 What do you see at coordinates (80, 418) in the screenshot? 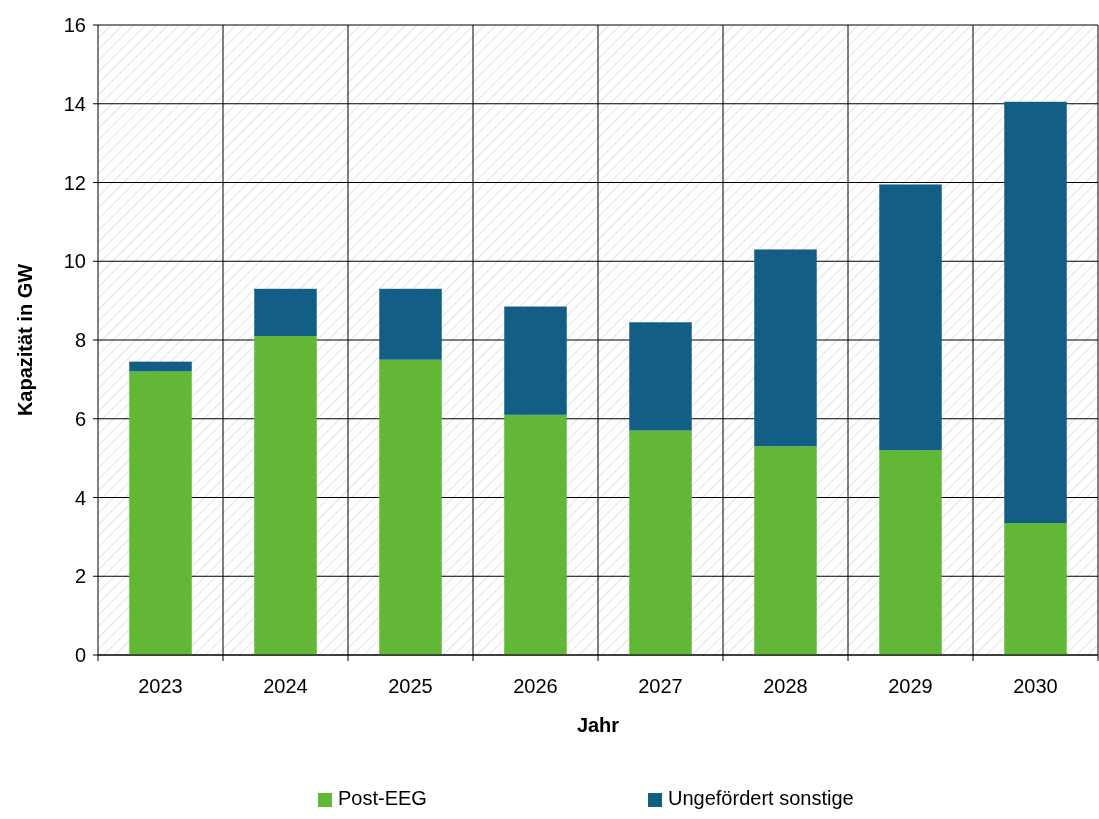
I see `y-tick-label: 6` at bounding box center [80, 418].